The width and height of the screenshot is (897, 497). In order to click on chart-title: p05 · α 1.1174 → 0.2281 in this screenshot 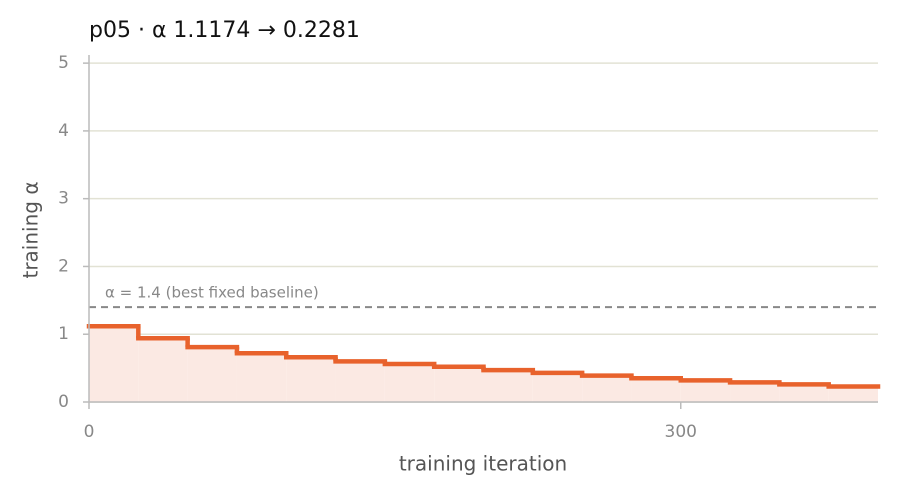, I will do `click(224, 30)`.